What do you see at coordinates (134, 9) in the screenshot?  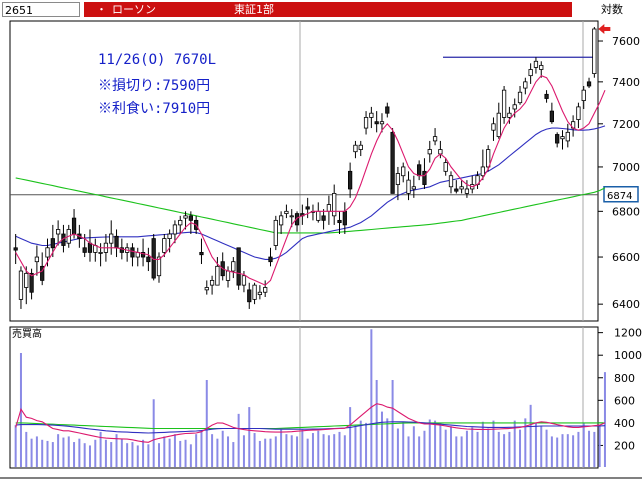 I see `stock-name: ローソン` at bounding box center [134, 9].